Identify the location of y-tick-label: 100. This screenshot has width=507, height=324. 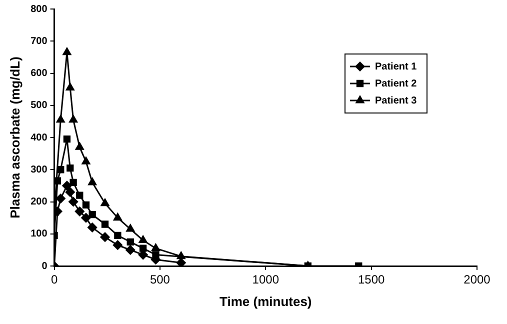
(39, 234).